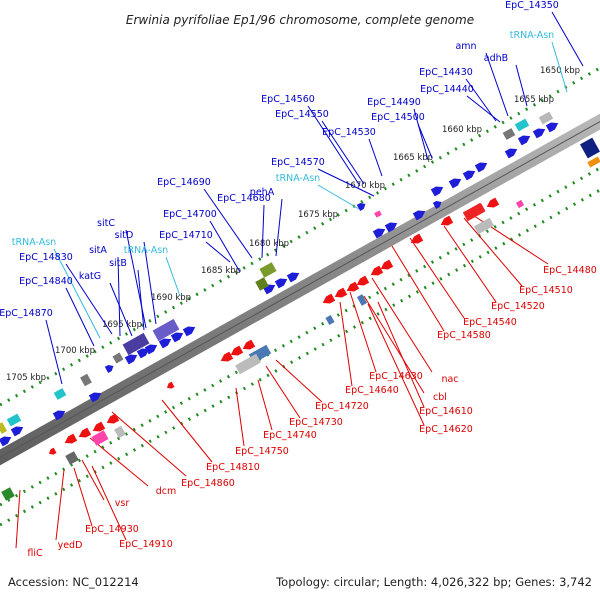  I want to click on gene-label-lower: EpC_14630, so click(396, 376).